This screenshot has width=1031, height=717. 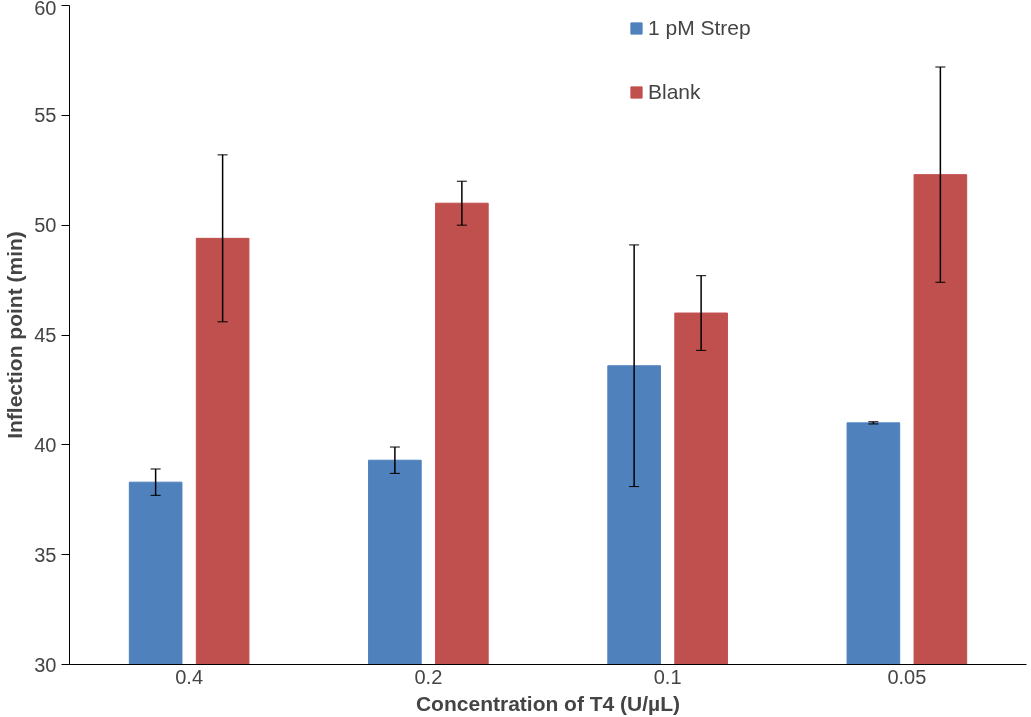 What do you see at coordinates (45, 664) in the screenshot?
I see `y-tick-label: 30` at bounding box center [45, 664].